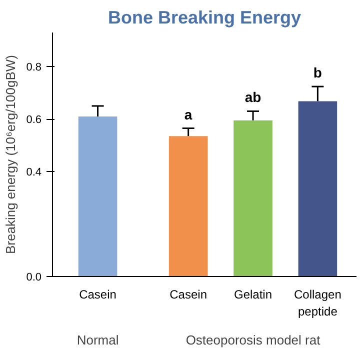 This screenshot has width=361, height=350. I want to click on text: Normal, so click(97, 340).